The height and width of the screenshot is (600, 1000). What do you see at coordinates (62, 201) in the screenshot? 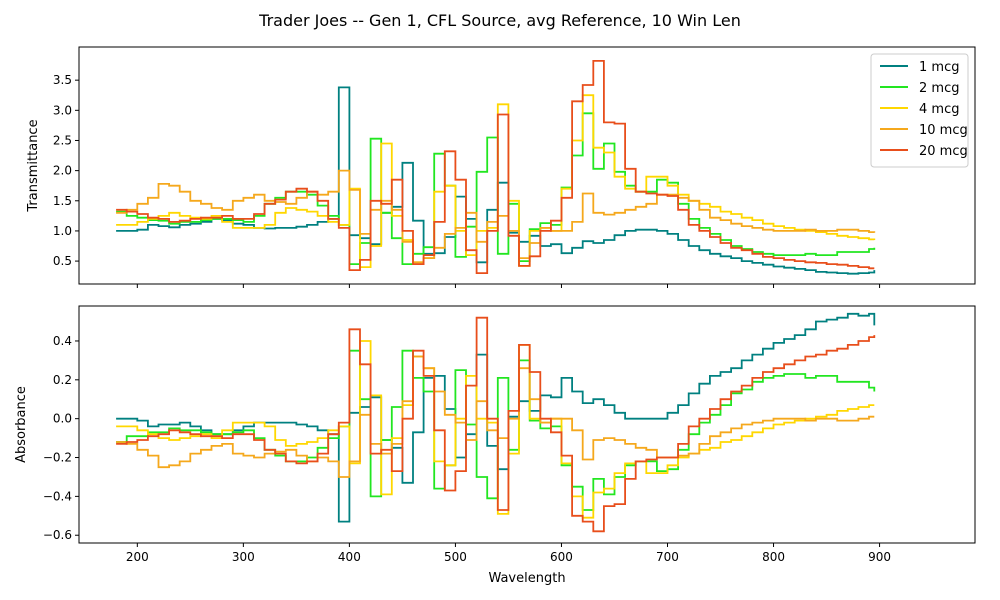
I see `y-tick-label: 1.5` at bounding box center [62, 201].